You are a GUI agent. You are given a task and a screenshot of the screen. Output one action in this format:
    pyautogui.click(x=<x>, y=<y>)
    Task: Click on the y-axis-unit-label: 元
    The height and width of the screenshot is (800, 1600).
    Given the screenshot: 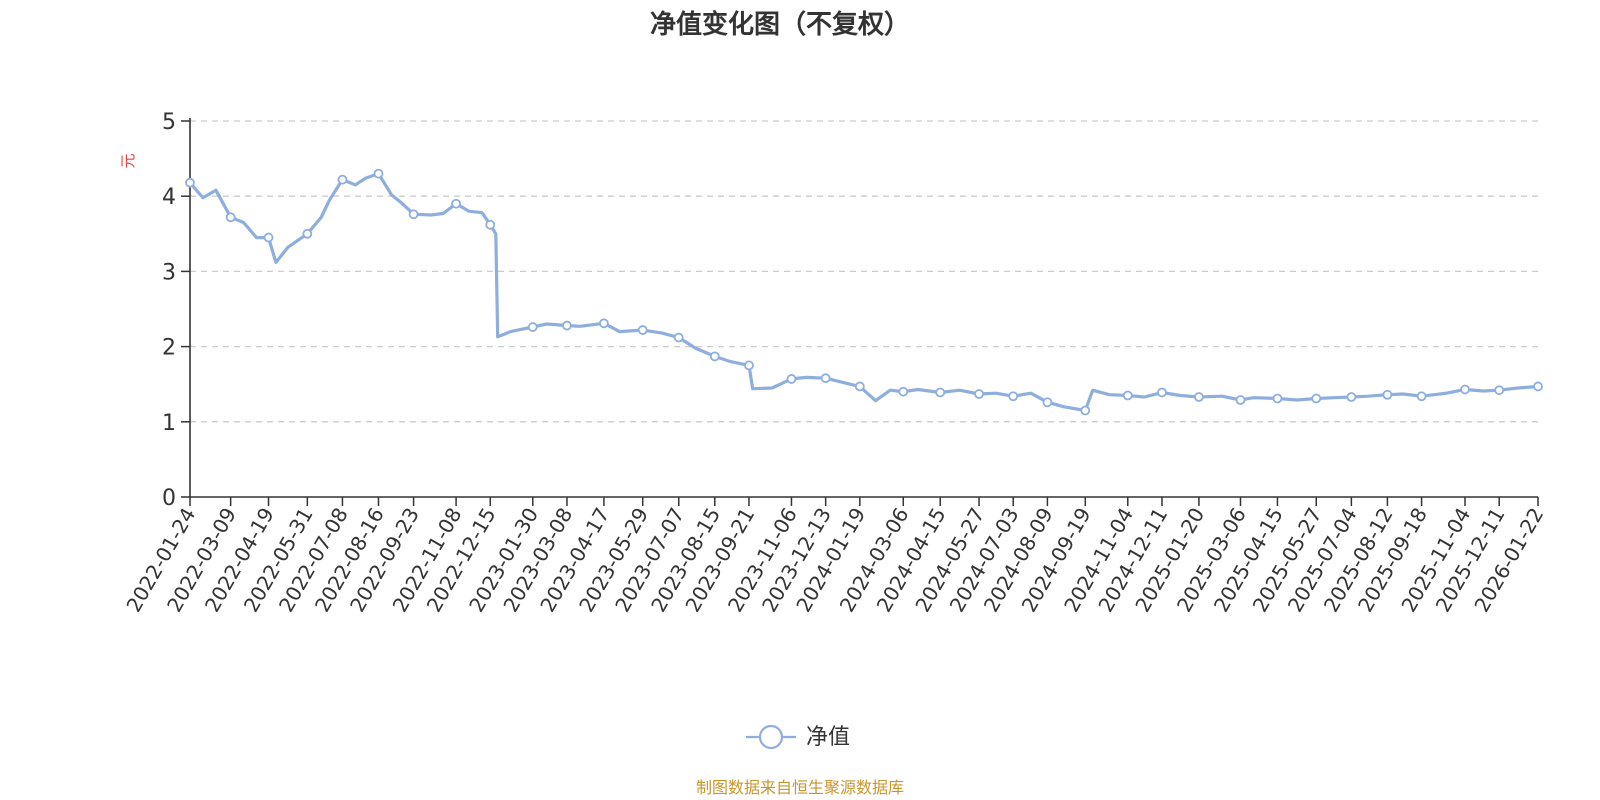 What is the action you would take?
    pyautogui.click(x=128, y=160)
    